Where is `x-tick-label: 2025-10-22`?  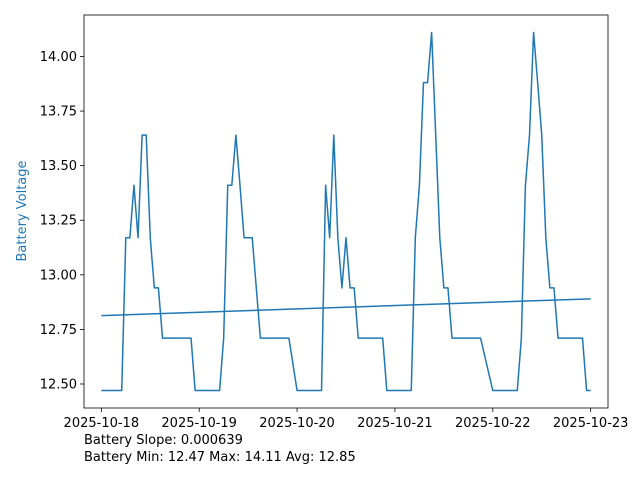 x-tick-label: 2025-10-22 is located at coordinates (493, 423).